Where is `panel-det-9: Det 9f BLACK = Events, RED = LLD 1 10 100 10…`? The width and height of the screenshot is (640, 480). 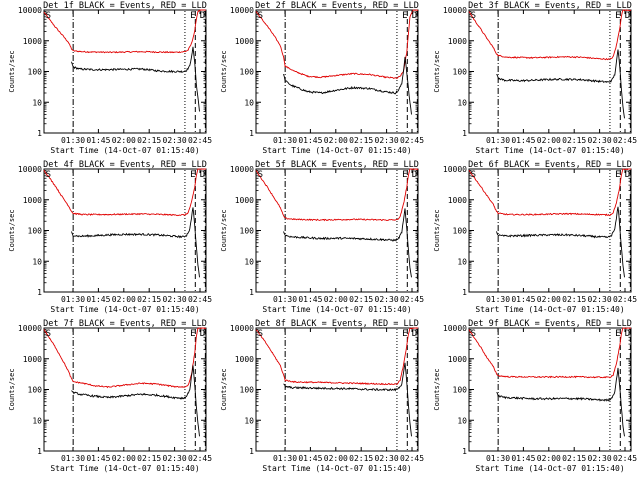
panel-det-9: Det 9f BLACK = Events, RED = LLD 1 10 100 10… is located at coordinates (535, 396).